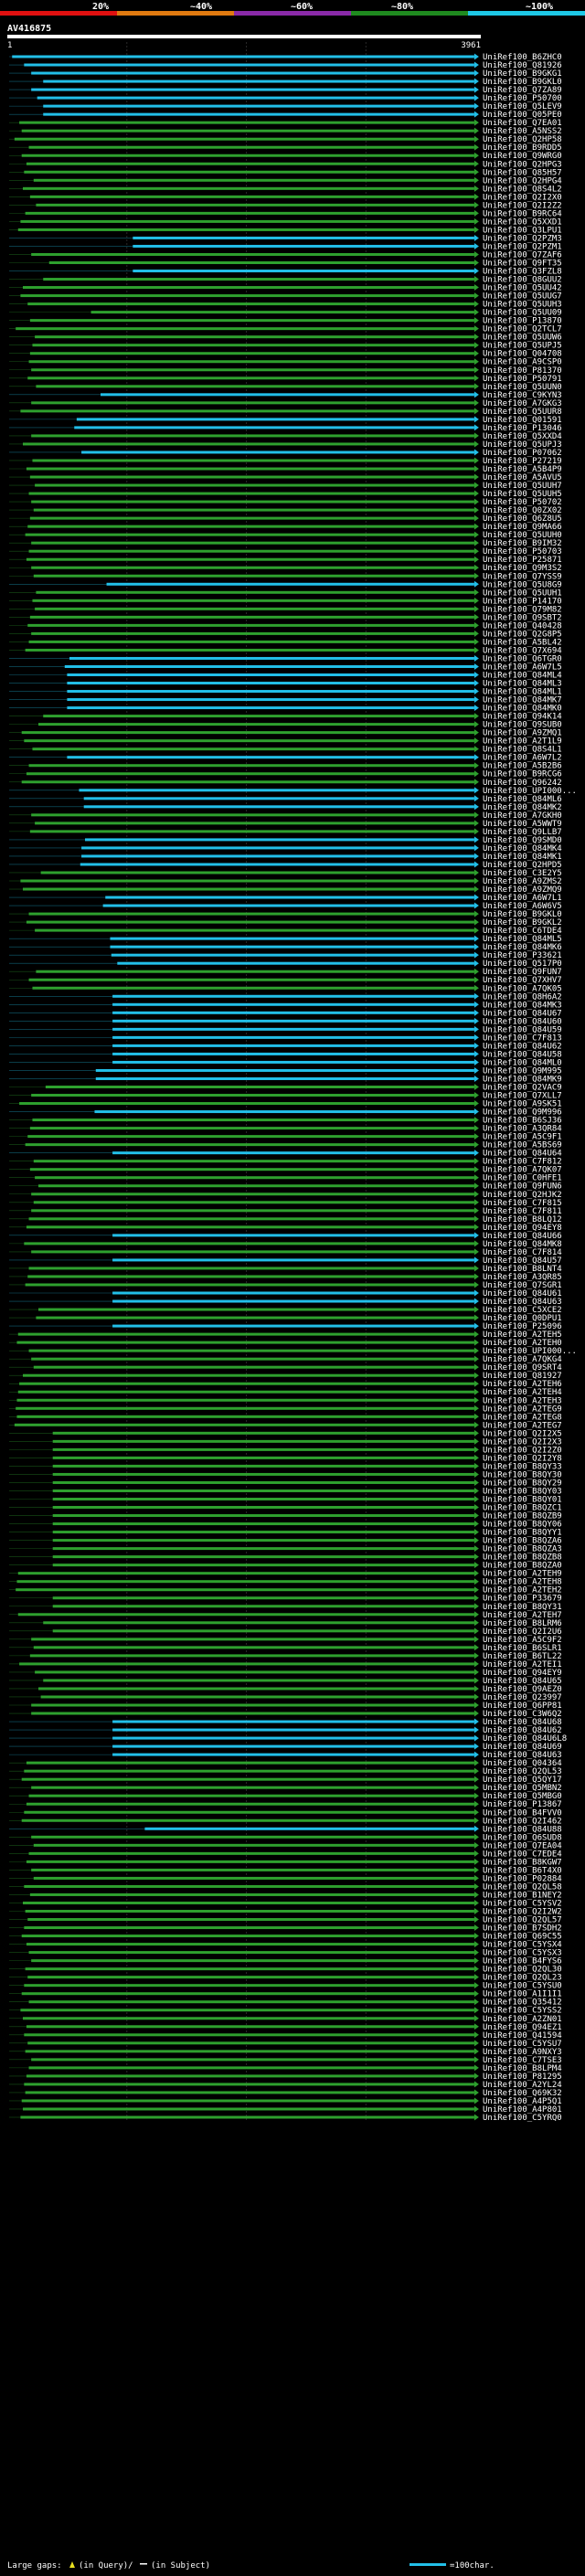 This screenshot has width=585, height=2576. Describe the element at coordinates (285, 1986) in the screenshot. I see `hit-row: UniRef100_C5YSU0` at that location.